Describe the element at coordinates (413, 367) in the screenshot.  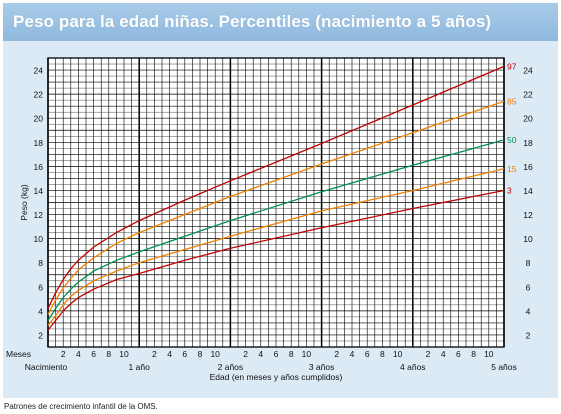
I see `year-label: 4 años` at that location.